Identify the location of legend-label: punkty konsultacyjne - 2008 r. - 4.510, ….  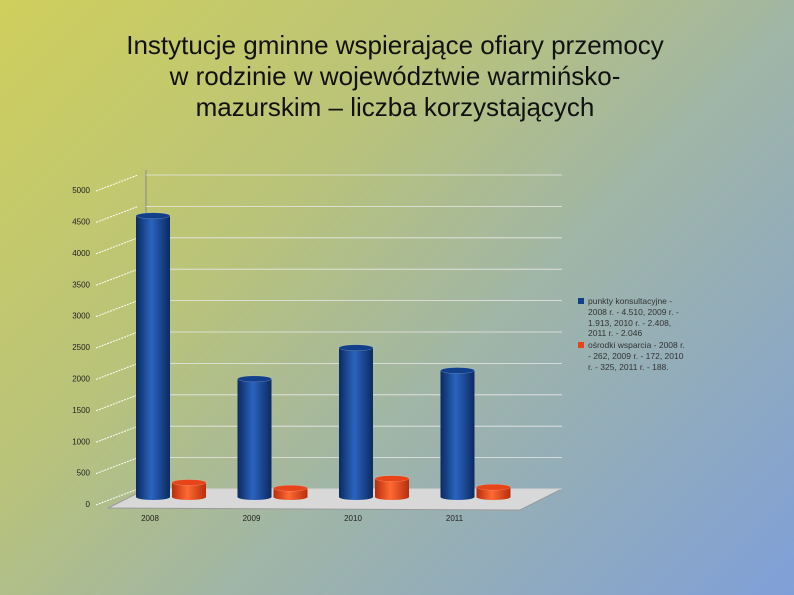
(633, 317).